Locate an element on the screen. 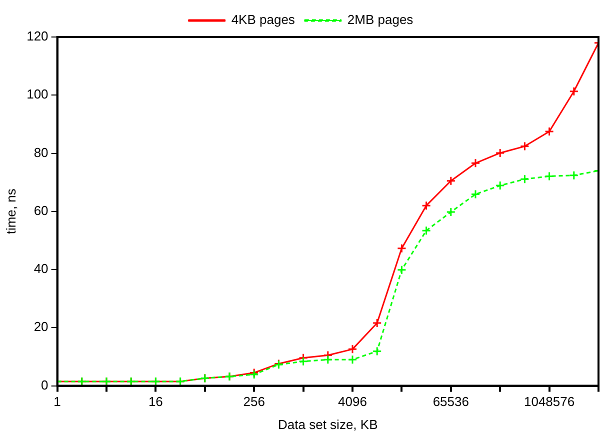 The image size is (604, 437). y-tick-label: 60 is located at coordinates (41, 210).